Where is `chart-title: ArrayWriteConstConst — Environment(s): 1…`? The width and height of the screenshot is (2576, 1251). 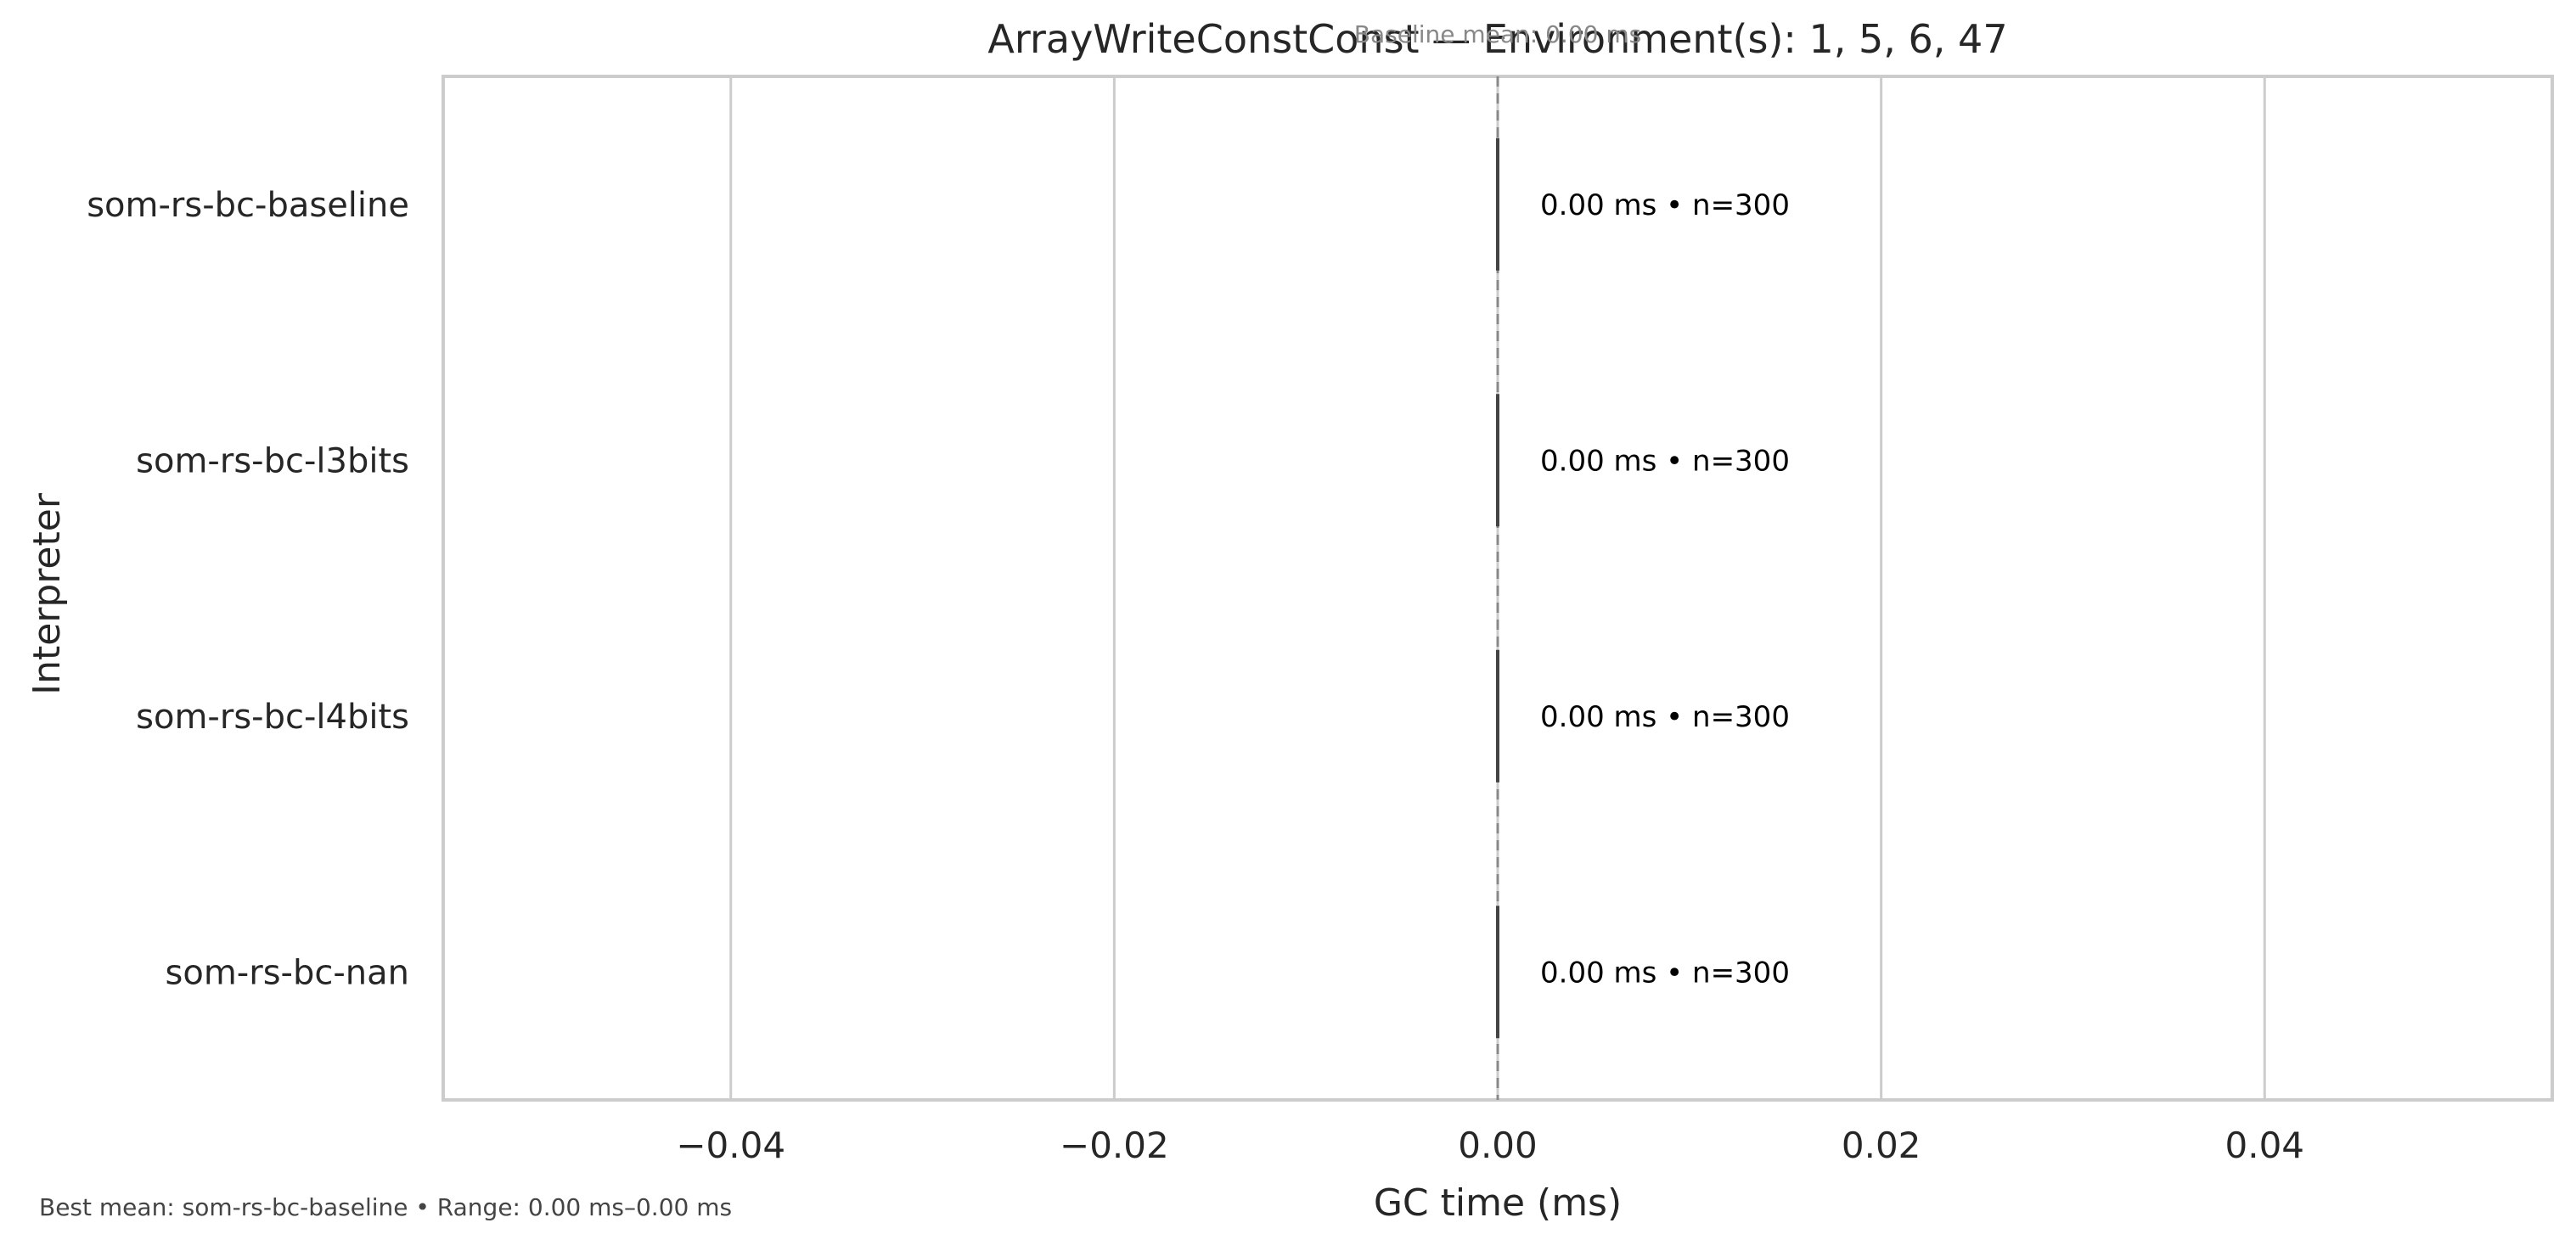 chart-title: ArrayWriteConstConst — Environment(s): 1… is located at coordinates (1497, 39).